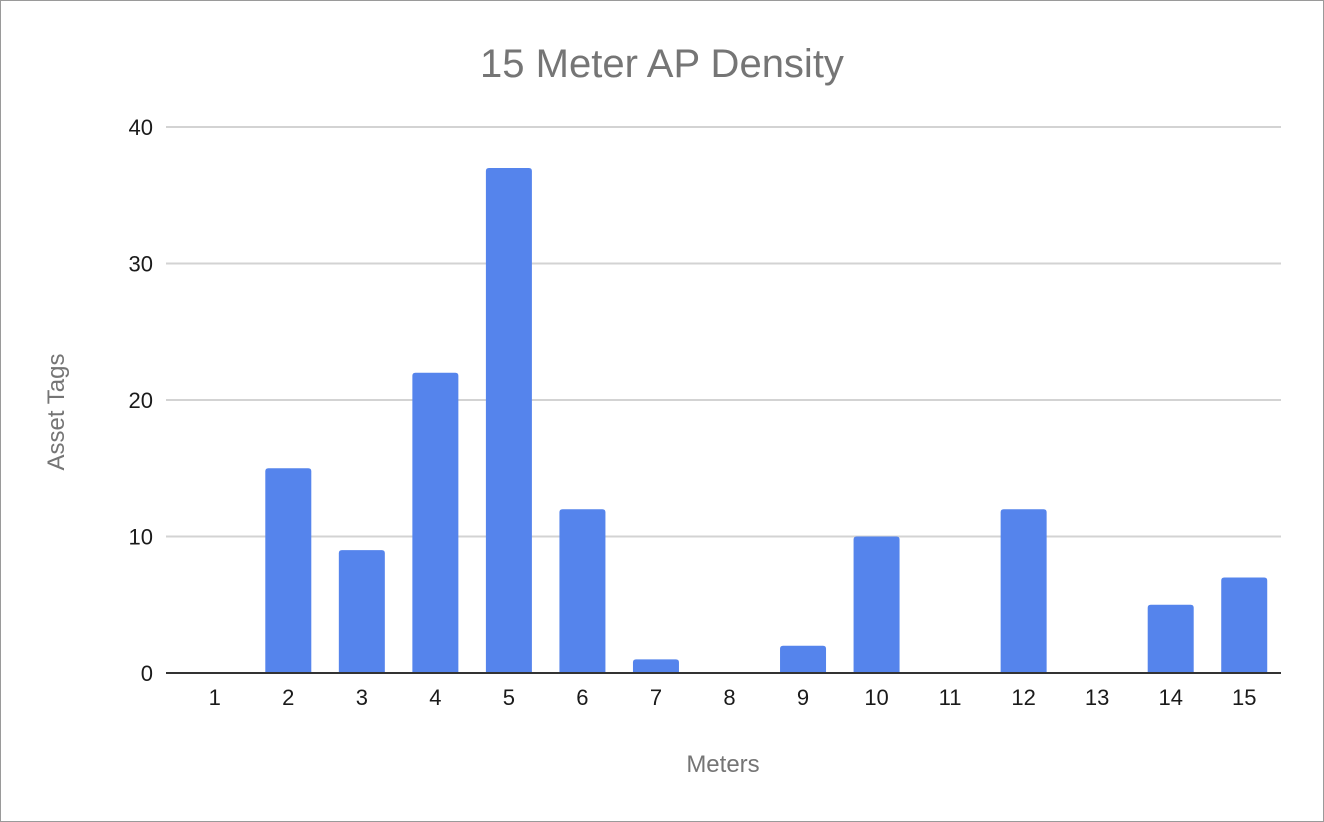 The width and height of the screenshot is (1324, 822). Describe the element at coordinates (582, 697) in the screenshot. I see `x-tick-label: 6` at that location.